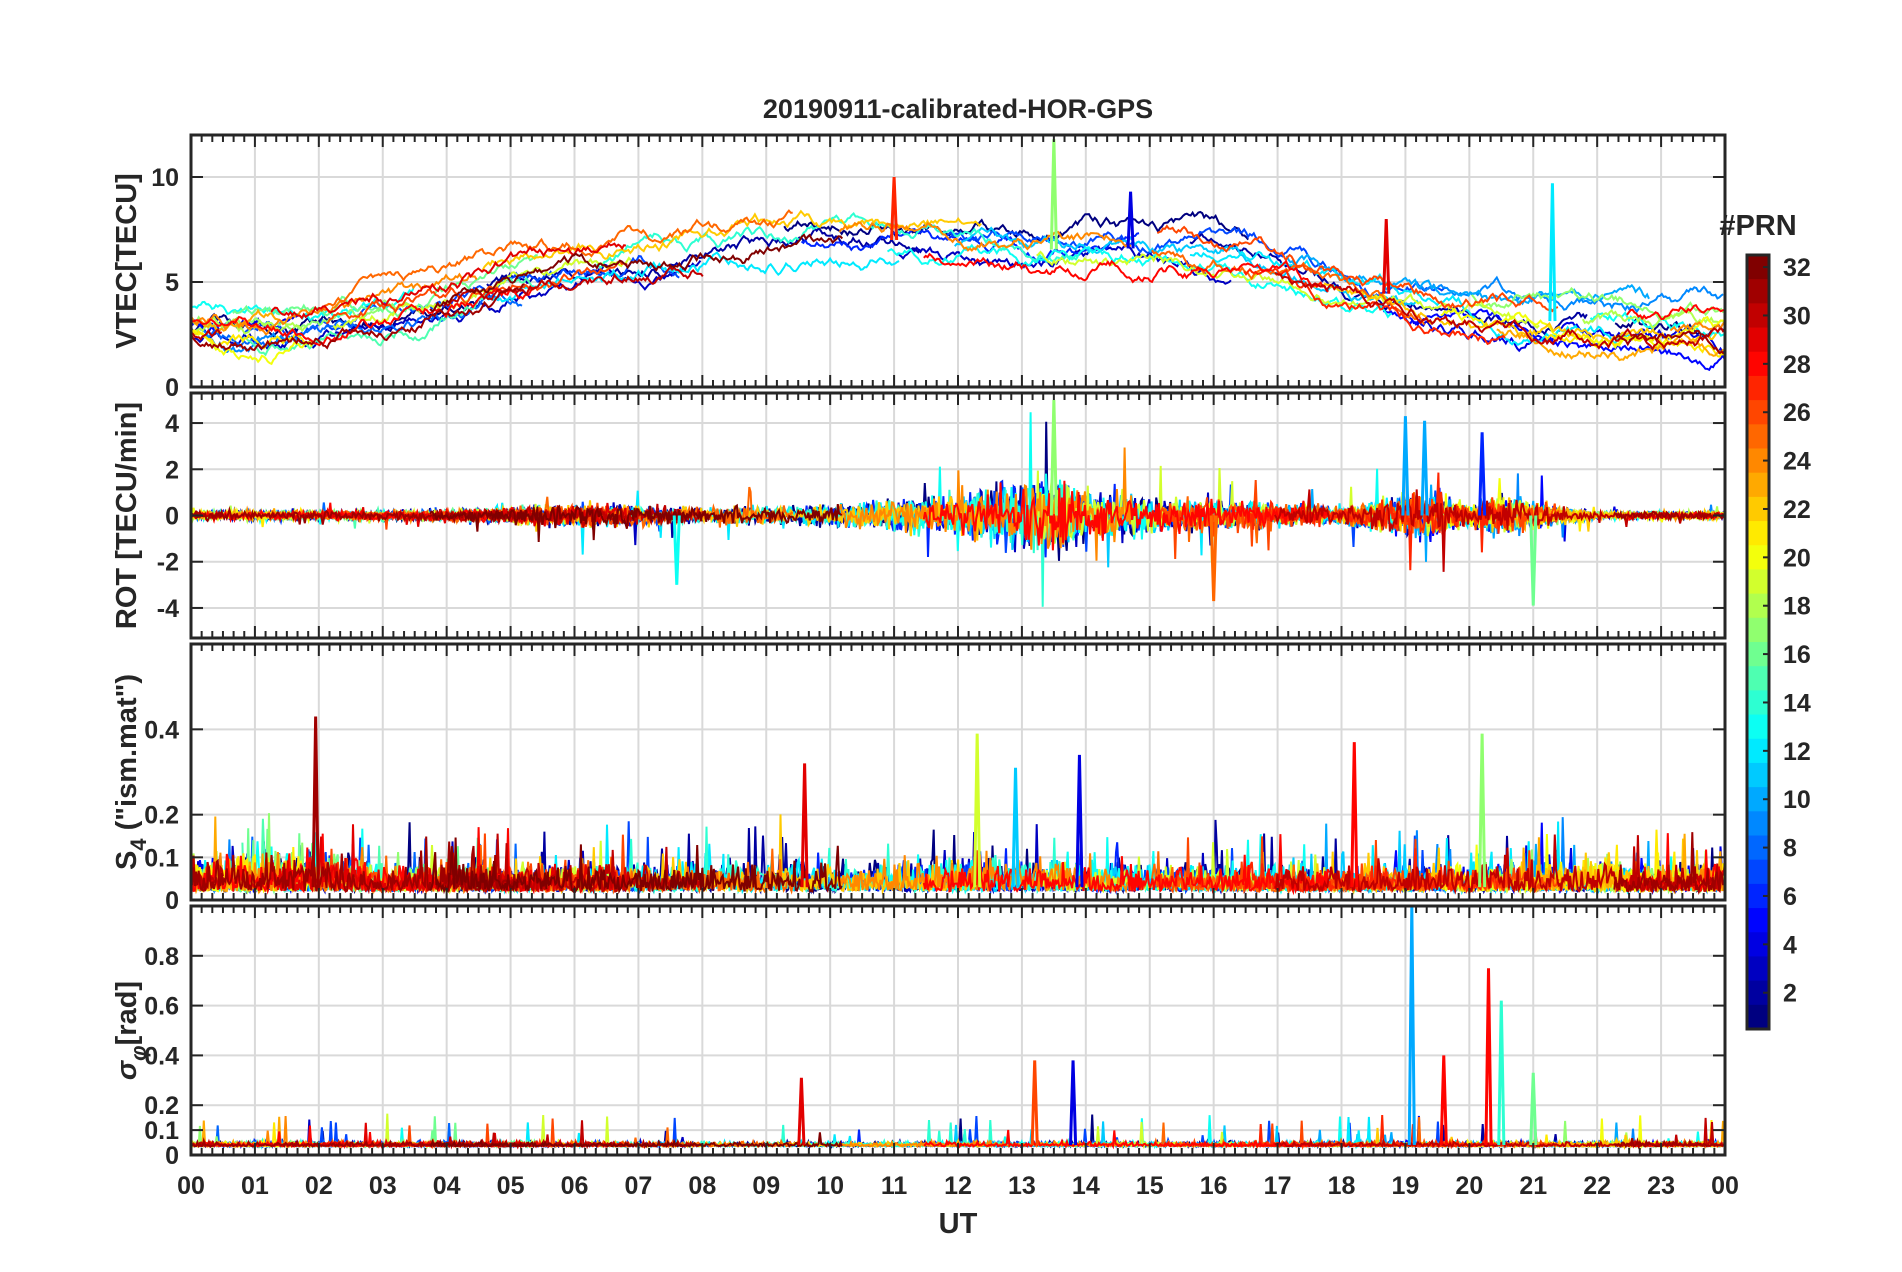 The width and height of the screenshot is (1902, 1272). What do you see at coordinates (958, 1224) in the screenshot?
I see `x-axis-label: UT` at bounding box center [958, 1224].